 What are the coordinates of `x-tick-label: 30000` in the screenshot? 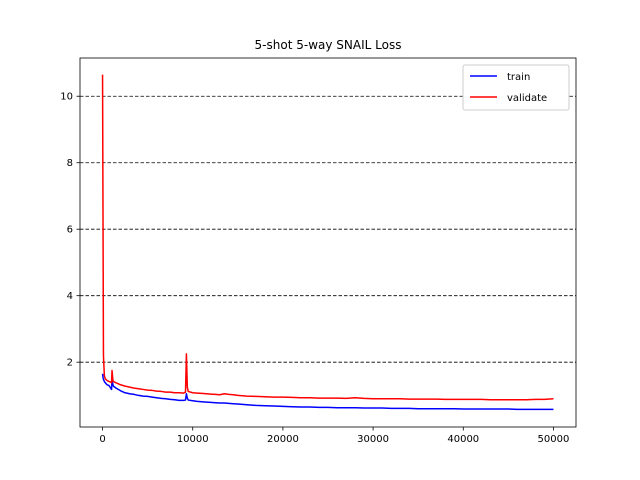 It's located at (373, 439).